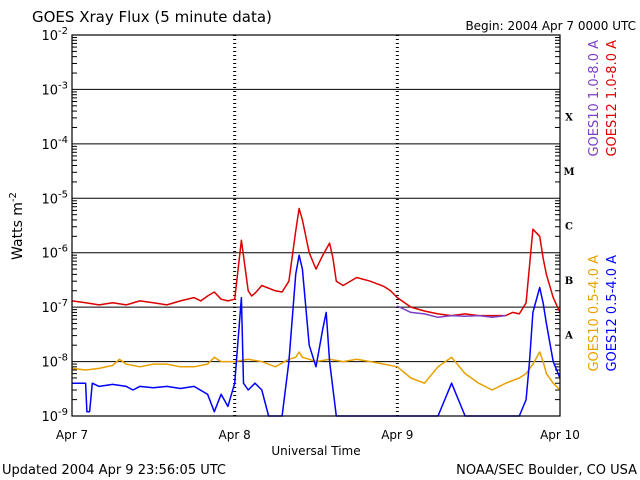  I want to click on x-tick-label: Apr 10, so click(560, 435).